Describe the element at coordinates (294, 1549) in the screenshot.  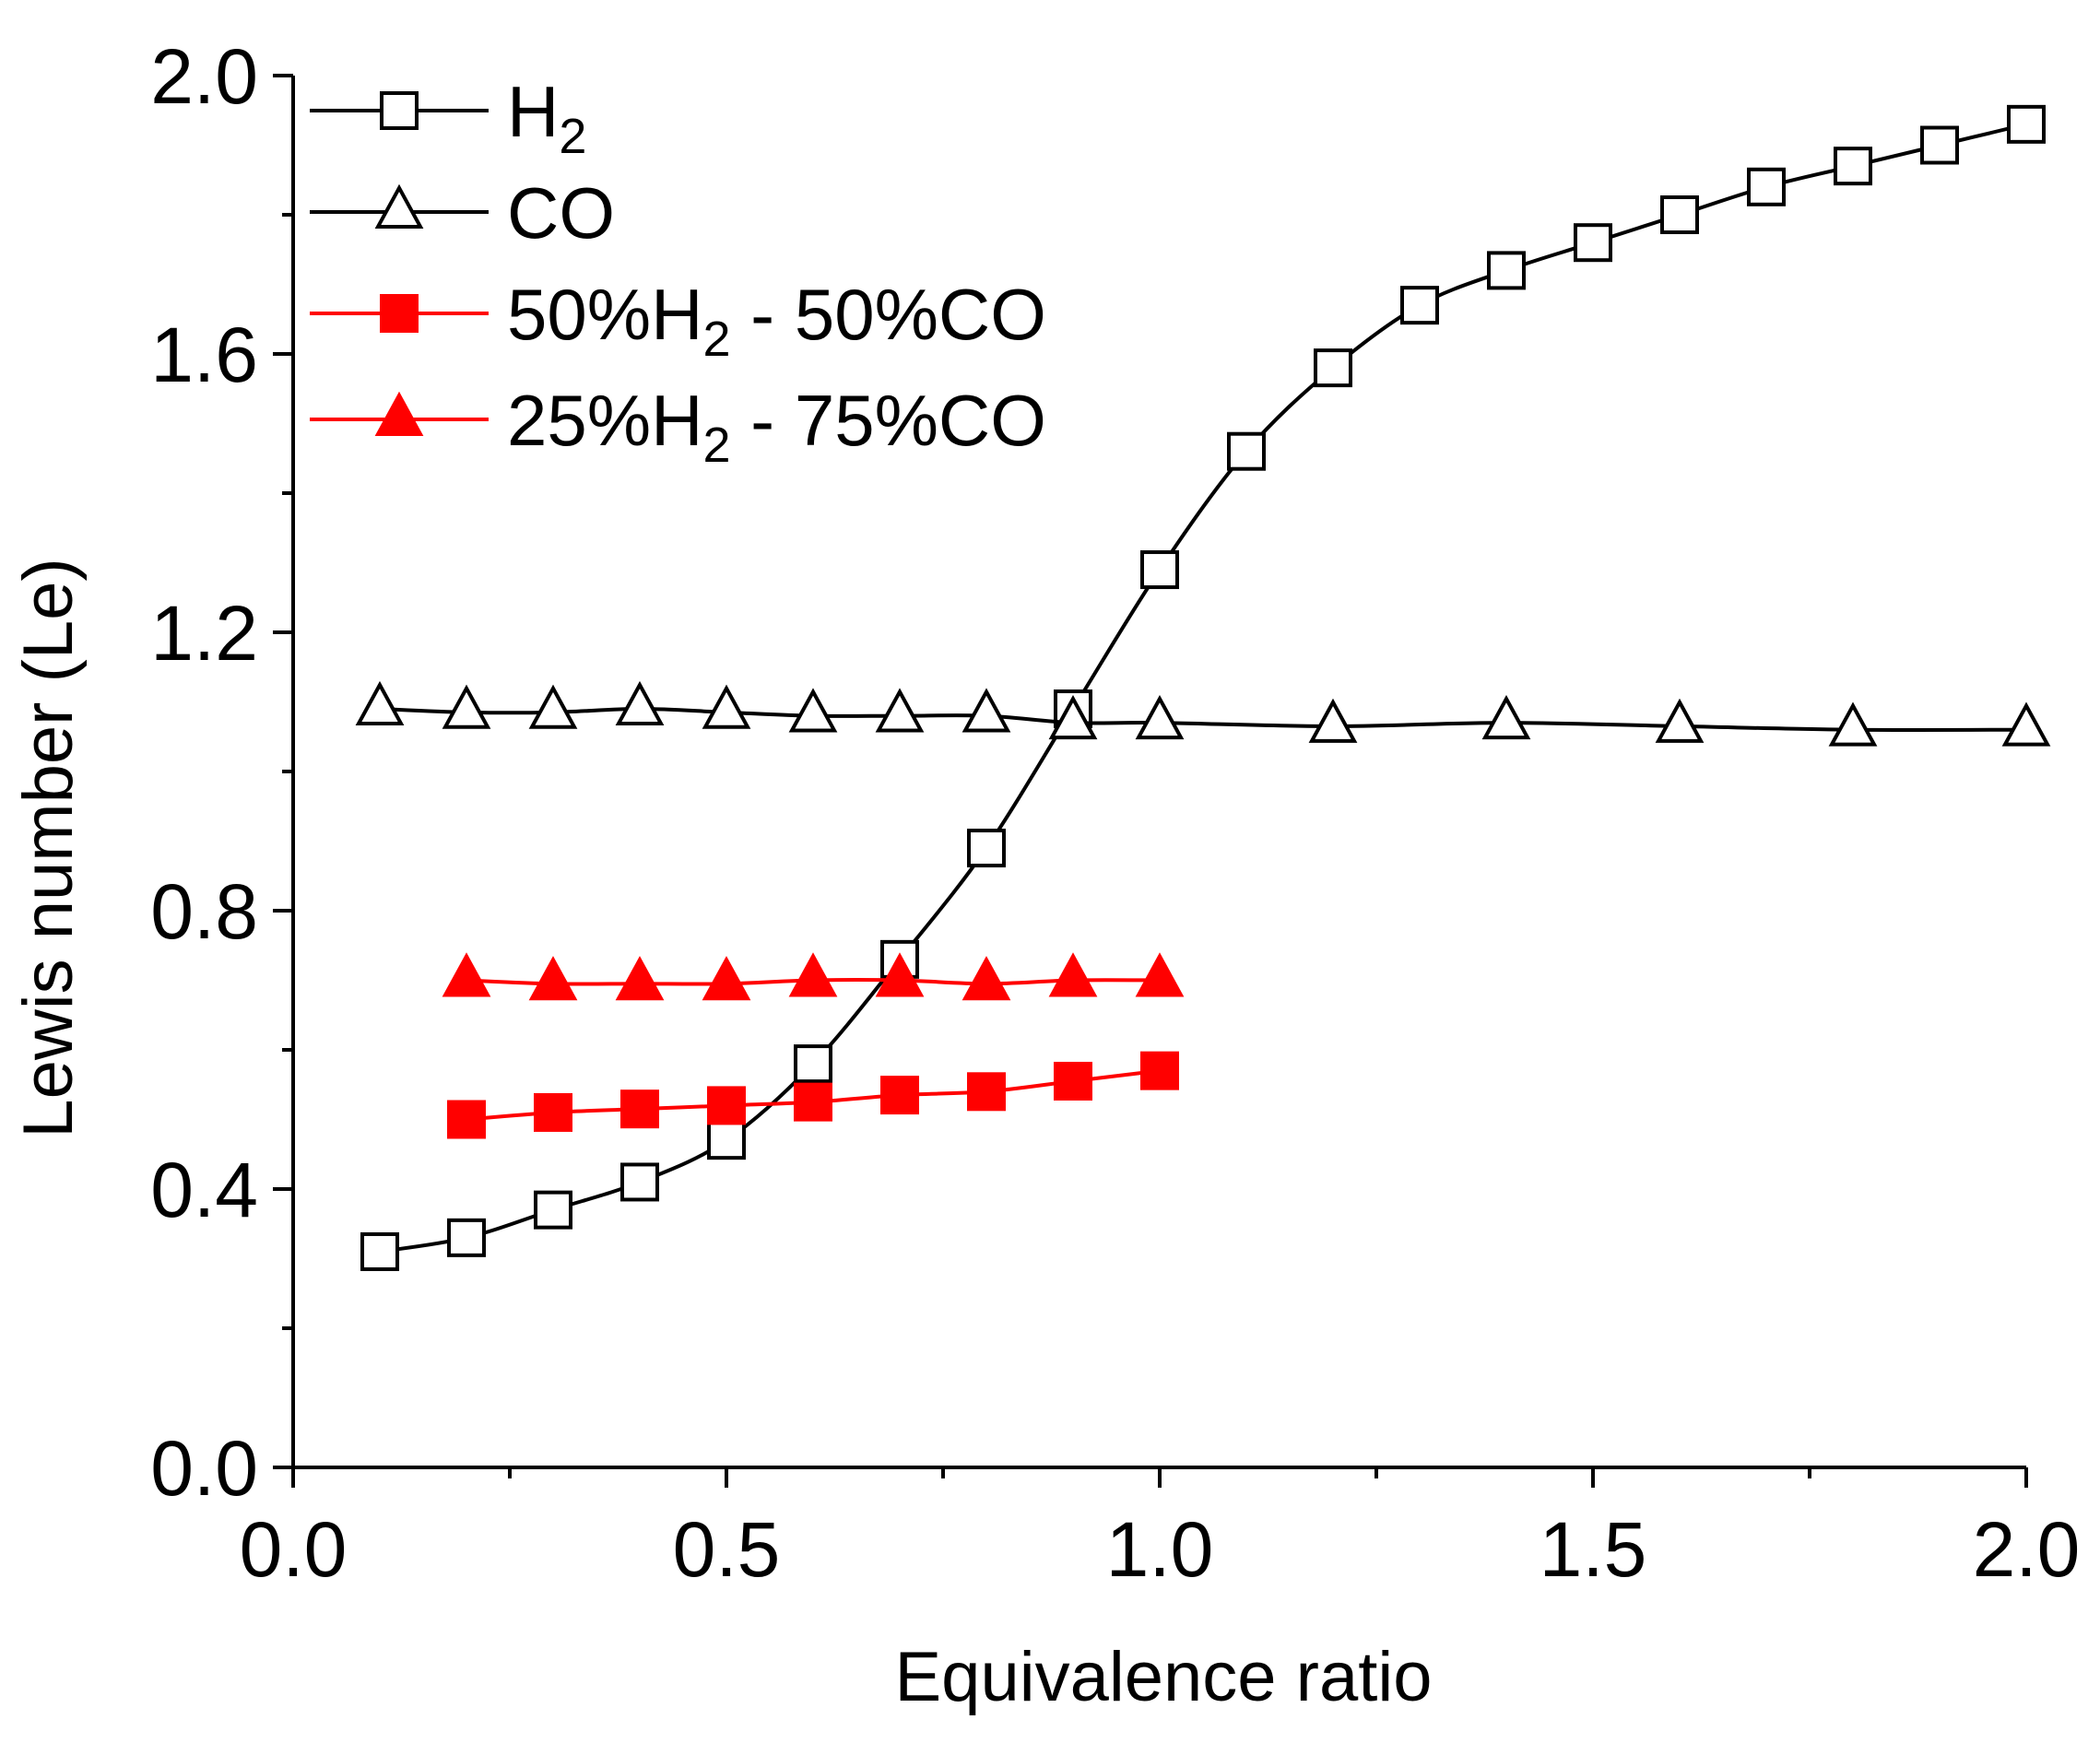
I see `x-tick-label: 0.0` at that location.